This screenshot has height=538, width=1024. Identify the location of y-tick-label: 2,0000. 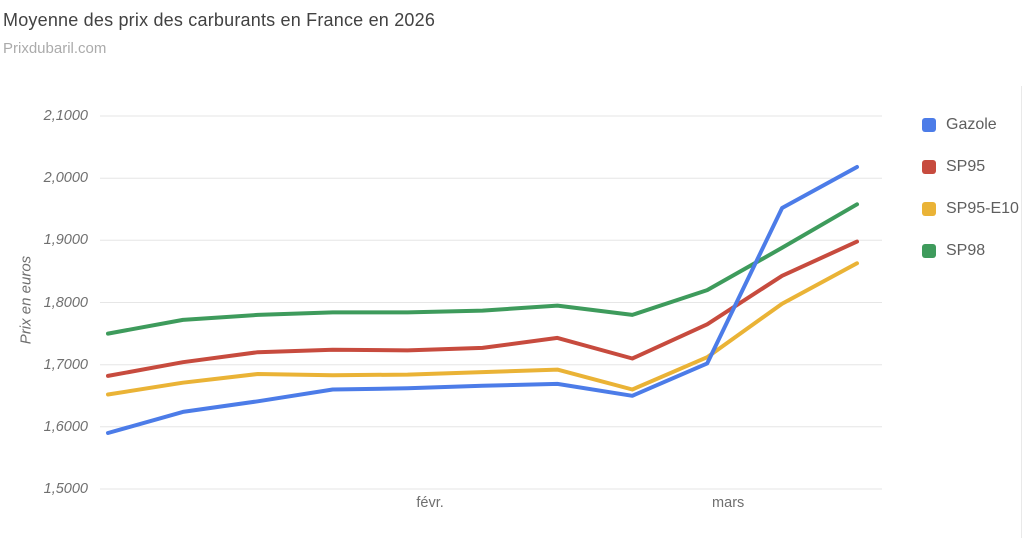
(65, 178).